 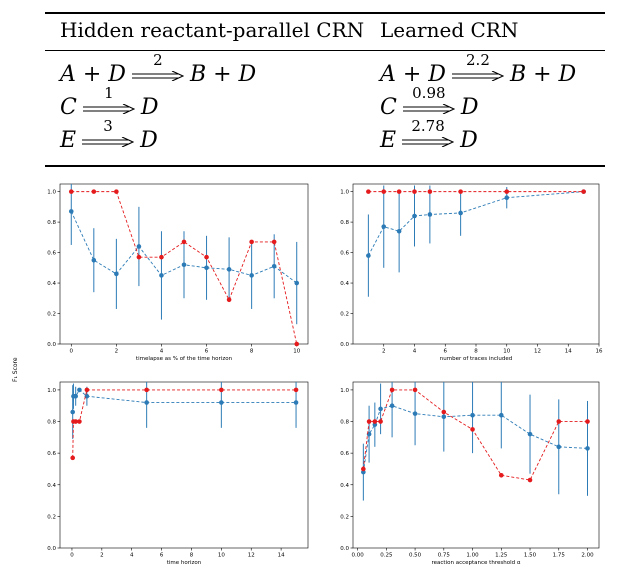 What do you see at coordinates (357, 556) in the screenshot?
I see `x-tick-label: 0.00` at bounding box center [357, 556].